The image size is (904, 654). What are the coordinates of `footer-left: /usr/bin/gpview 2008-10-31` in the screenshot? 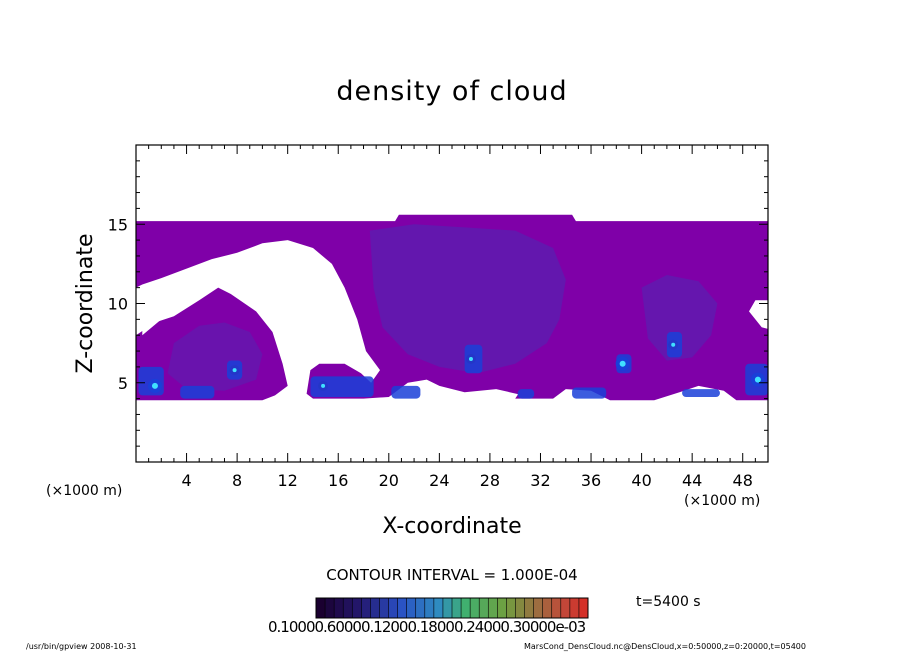 It's located at (81, 646).